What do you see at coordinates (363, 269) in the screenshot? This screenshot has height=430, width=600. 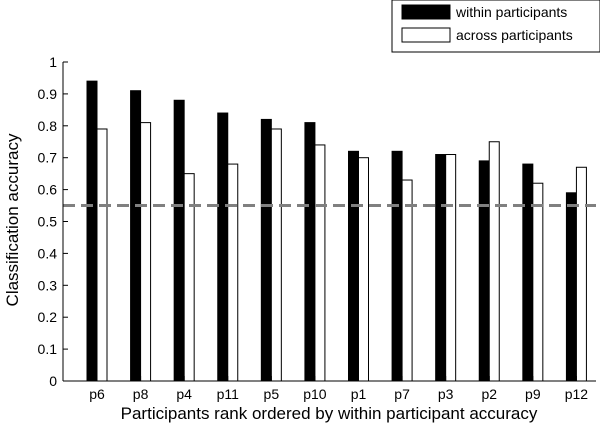 I see `bar-across-p1` at bounding box center [363, 269].